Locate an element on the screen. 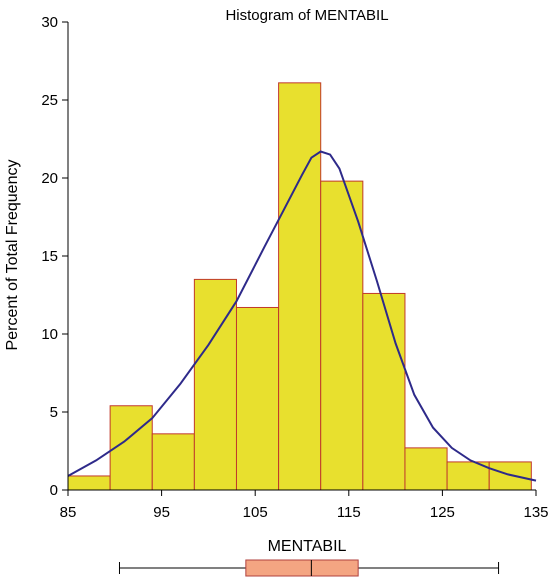 This screenshot has height=578, width=550. y-tick-label-30: 30 is located at coordinates (49, 22).